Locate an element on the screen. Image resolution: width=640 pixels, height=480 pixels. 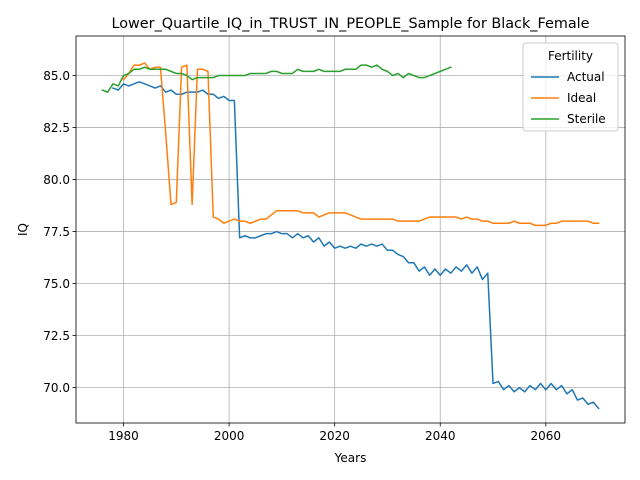
x-tick-label: 1980 is located at coordinates (123, 436).